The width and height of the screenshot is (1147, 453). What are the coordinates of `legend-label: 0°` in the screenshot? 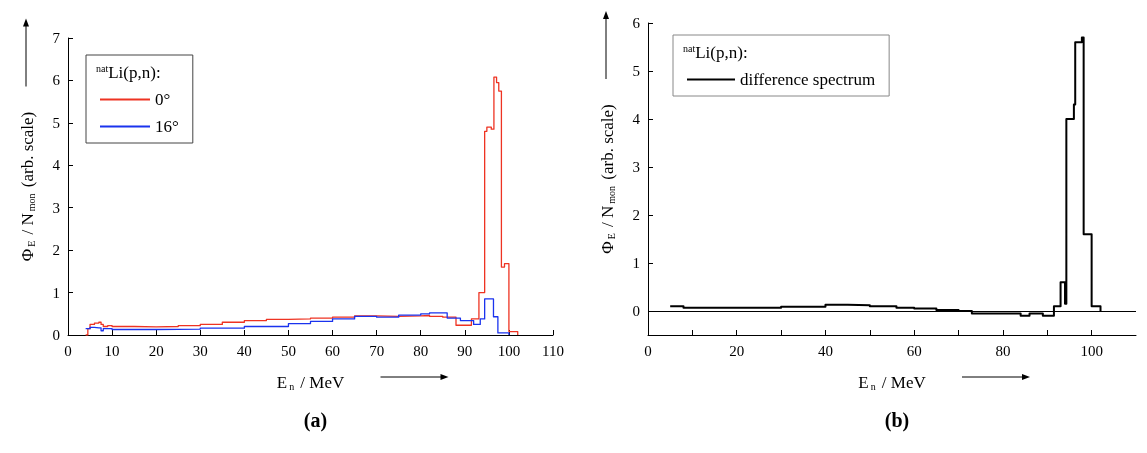 It's located at (163, 99).